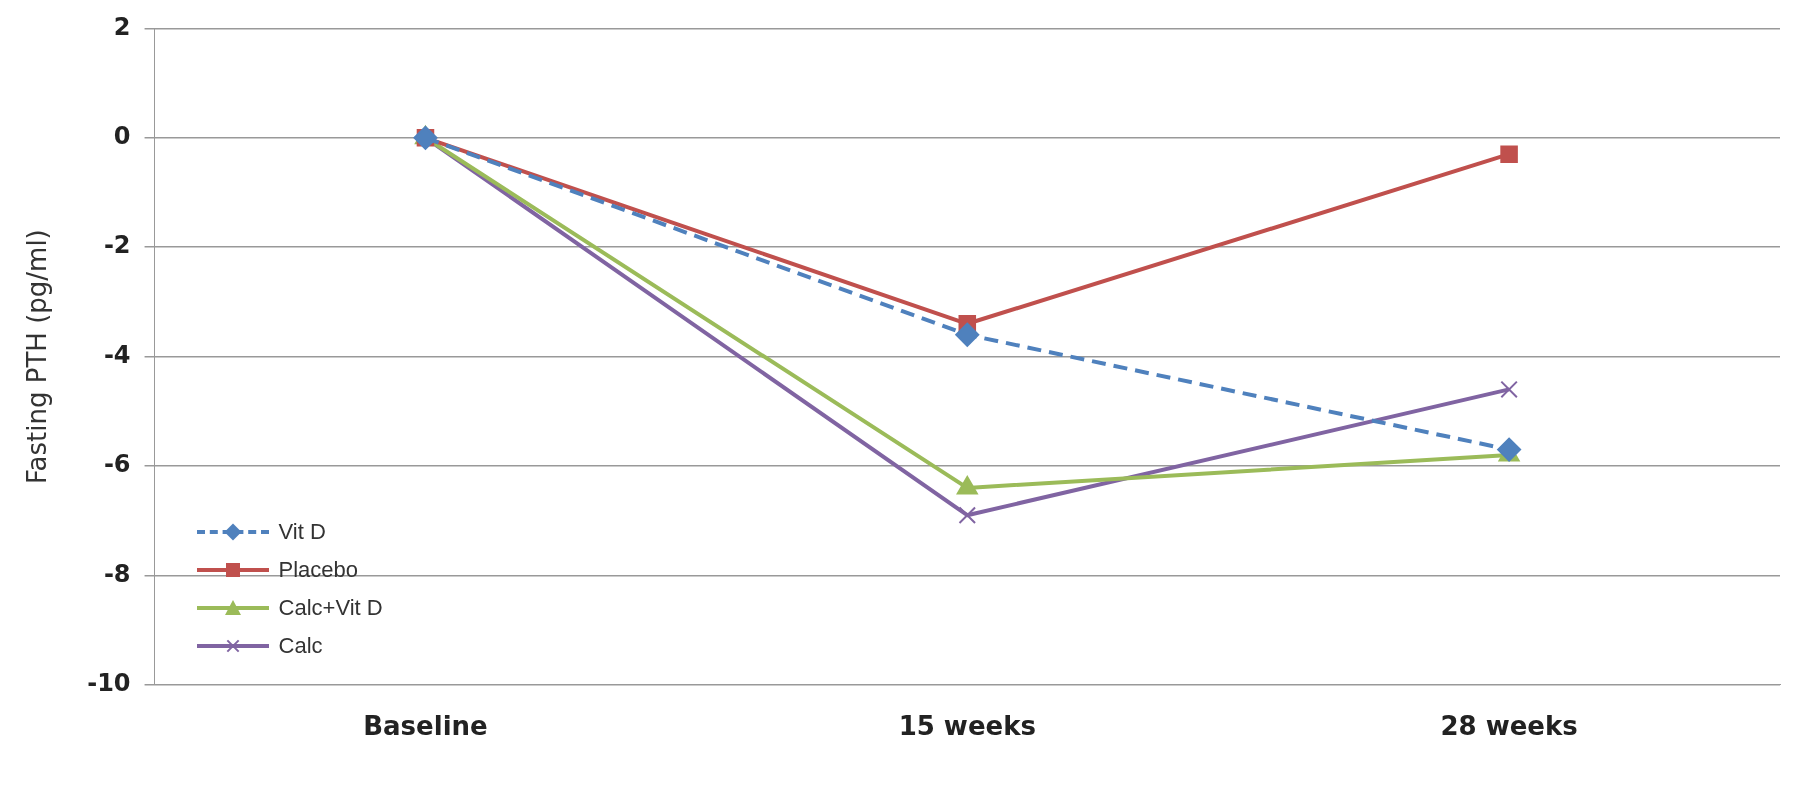  I want to click on legend-label: Calc, so click(300, 645).